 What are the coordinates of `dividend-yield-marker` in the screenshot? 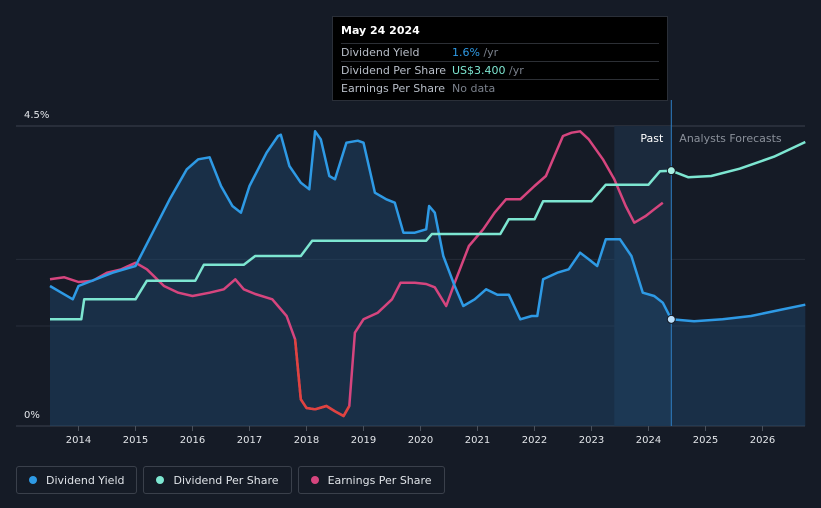 It's located at (671, 319).